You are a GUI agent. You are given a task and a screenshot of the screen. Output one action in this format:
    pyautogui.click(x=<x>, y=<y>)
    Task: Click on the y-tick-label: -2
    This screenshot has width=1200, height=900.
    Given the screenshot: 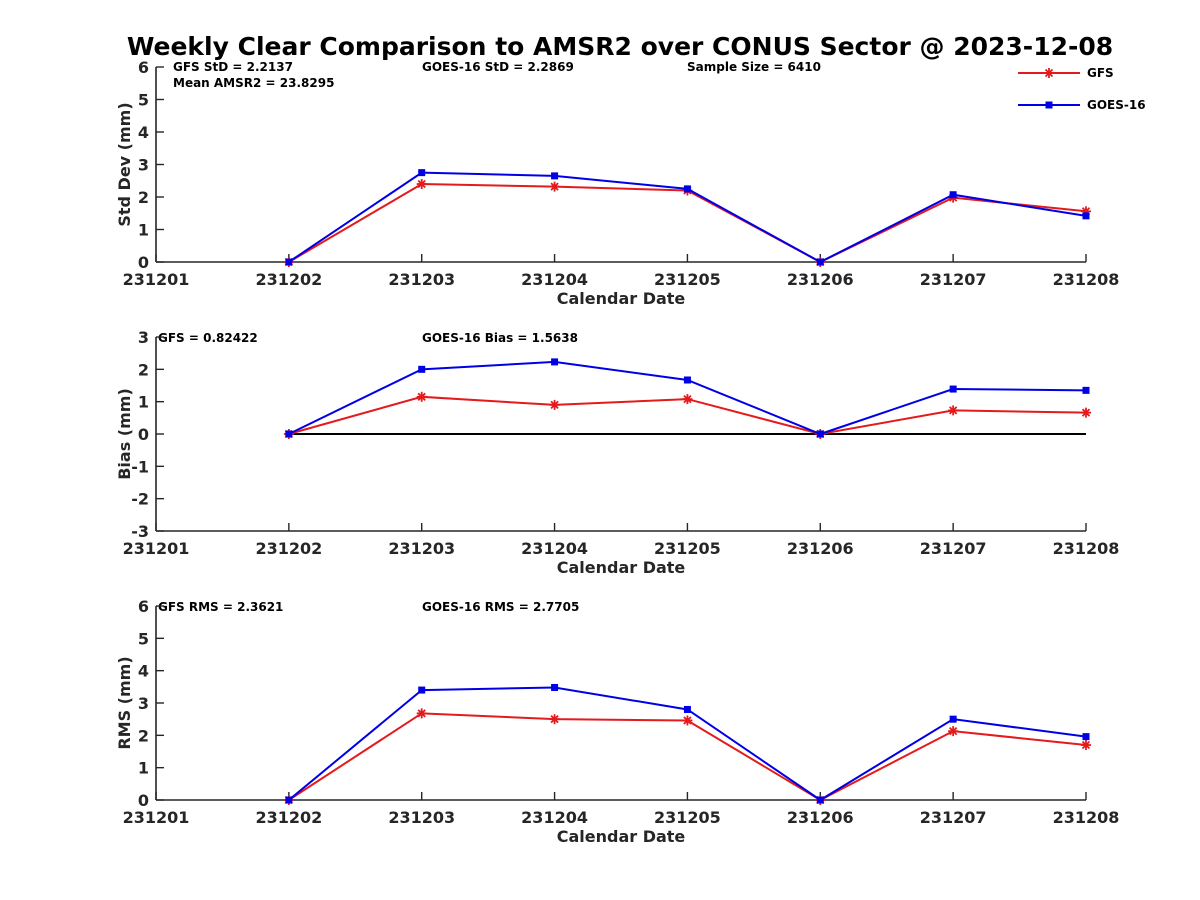 What is the action you would take?
    pyautogui.click(x=140, y=499)
    